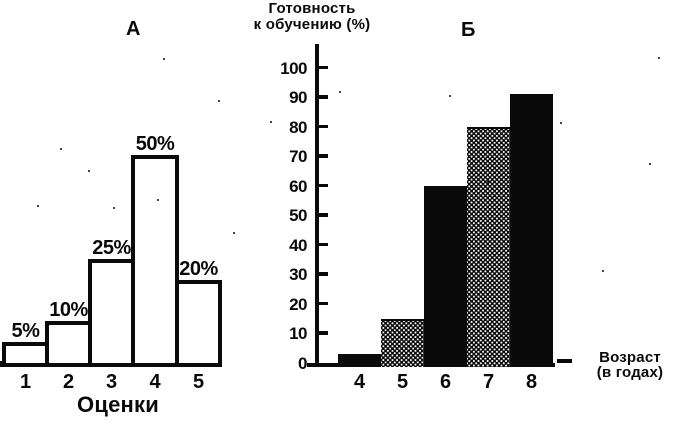 The height and width of the screenshot is (421, 679). What do you see at coordinates (298, 304) in the screenshot?
I see `b-y-tick-label-20: 20` at bounding box center [298, 304].